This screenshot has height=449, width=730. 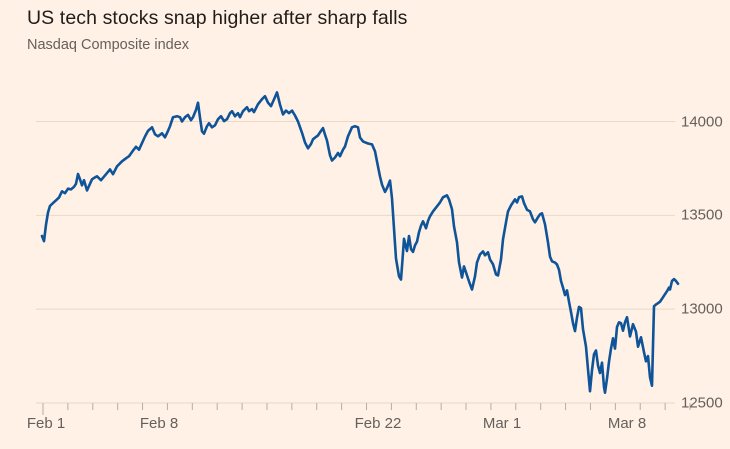 I want to click on y-axis-label: 14000, so click(x=702, y=121).